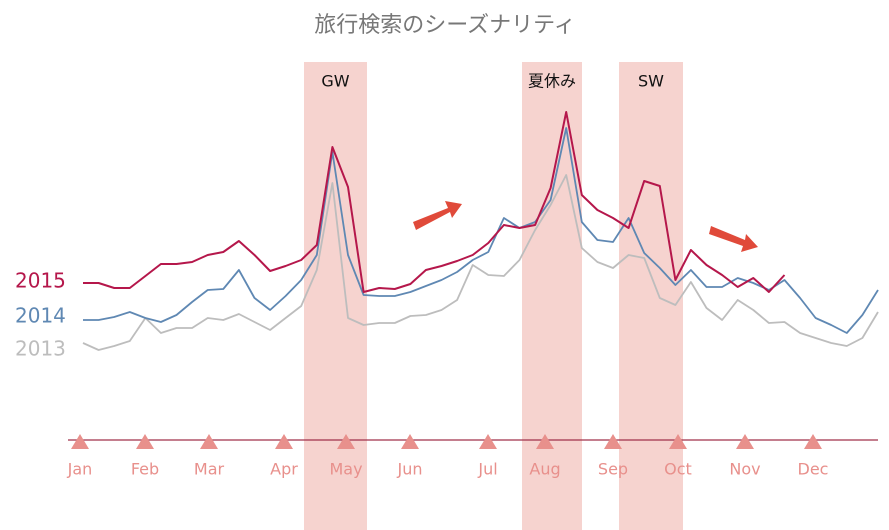 The height and width of the screenshot is (530, 889). Describe the element at coordinates (410, 469) in the screenshot. I see `x-tick-label: Jun` at that location.